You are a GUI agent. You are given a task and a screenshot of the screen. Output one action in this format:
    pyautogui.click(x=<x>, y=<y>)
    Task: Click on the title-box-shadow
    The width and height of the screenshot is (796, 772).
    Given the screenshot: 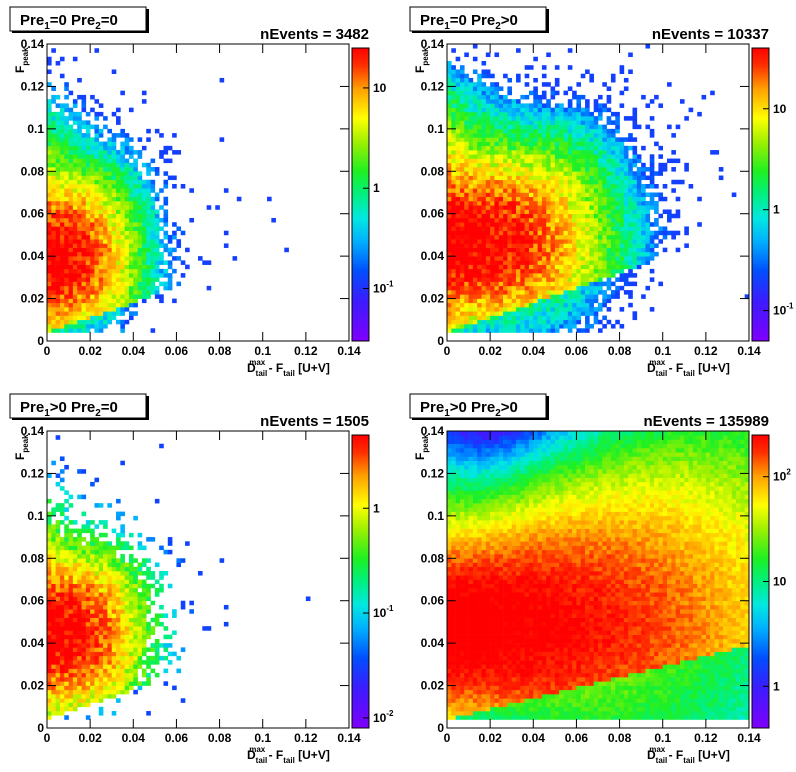 What is the action you would take?
    pyautogui.click(x=547, y=21)
    